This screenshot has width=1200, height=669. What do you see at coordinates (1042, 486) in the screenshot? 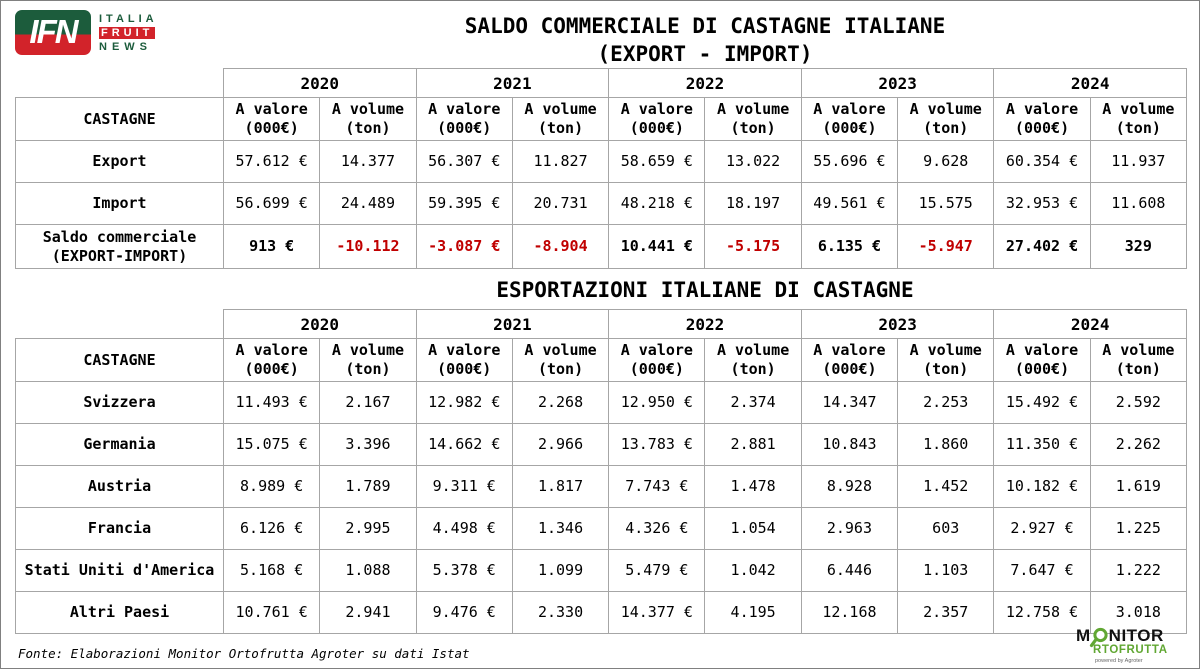
I see `value-cell: 10.182 €` at bounding box center [1042, 486].